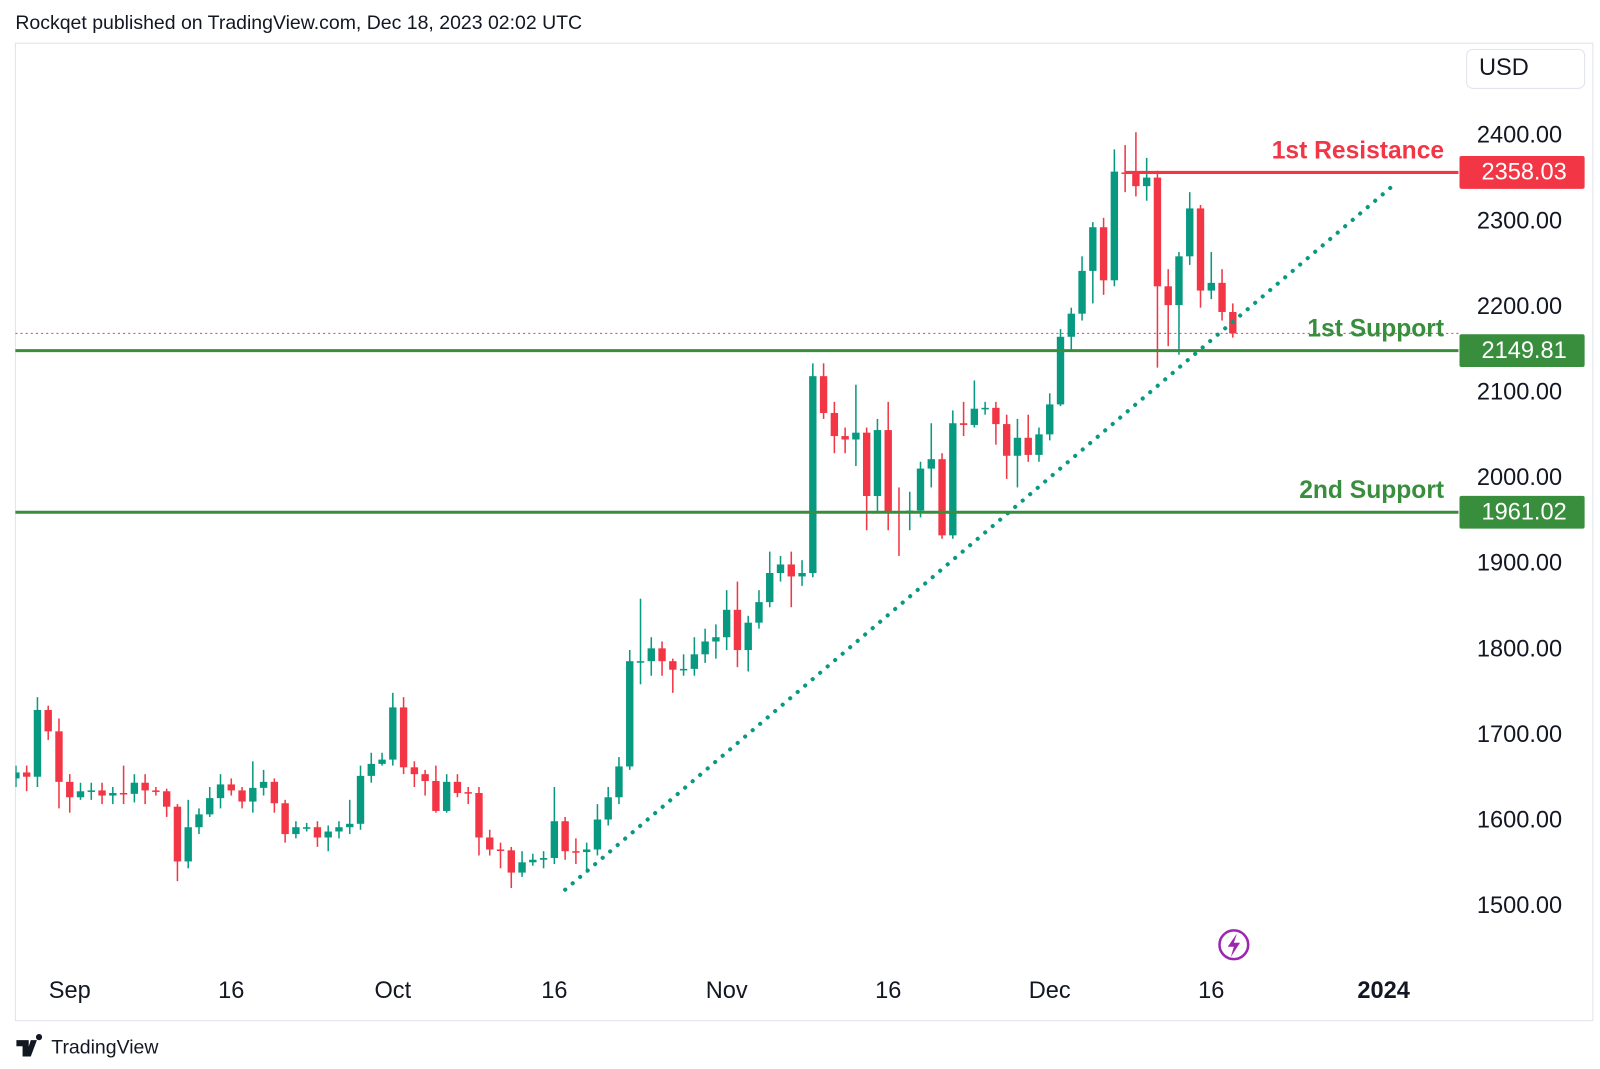 This screenshot has width=1600, height=1069. Describe the element at coordinates (29, 1045) in the screenshot. I see `tv-logo-mark` at that location.